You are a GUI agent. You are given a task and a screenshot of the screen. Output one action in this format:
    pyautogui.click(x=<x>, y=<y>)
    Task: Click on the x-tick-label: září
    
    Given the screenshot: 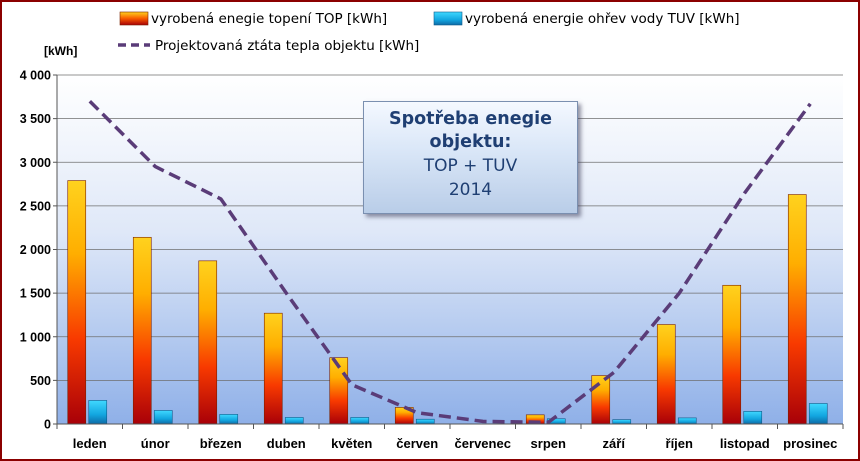 What is the action you would take?
    pyautogui.click(x=614, y=443)
    